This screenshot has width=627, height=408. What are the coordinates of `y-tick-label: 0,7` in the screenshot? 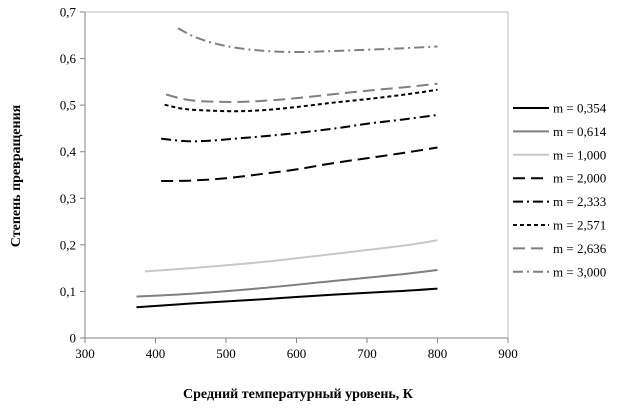 It's located at (68, 12).